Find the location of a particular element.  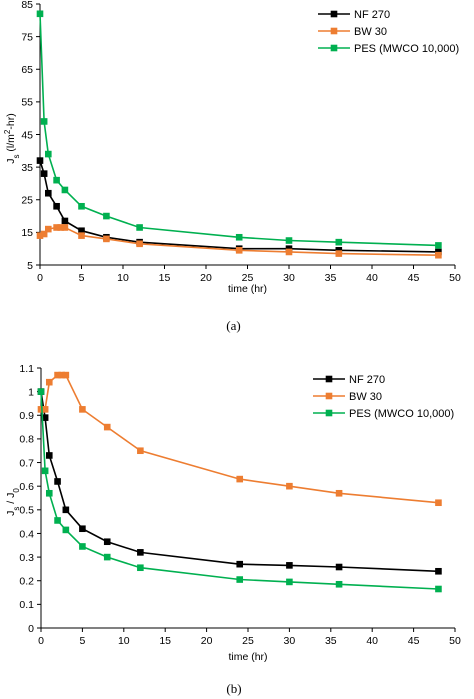

x-tick-label: 35 is located at coordinates (331, 278).